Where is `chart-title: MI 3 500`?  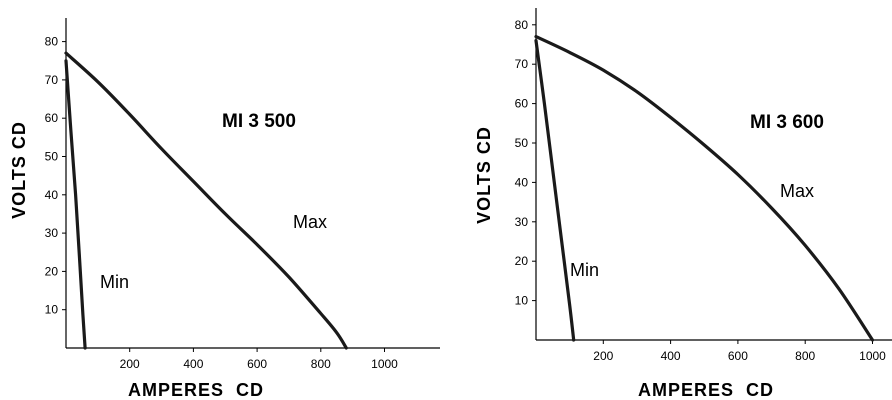
chart-title: MI 3 500 is located at coordinates (259, 121).